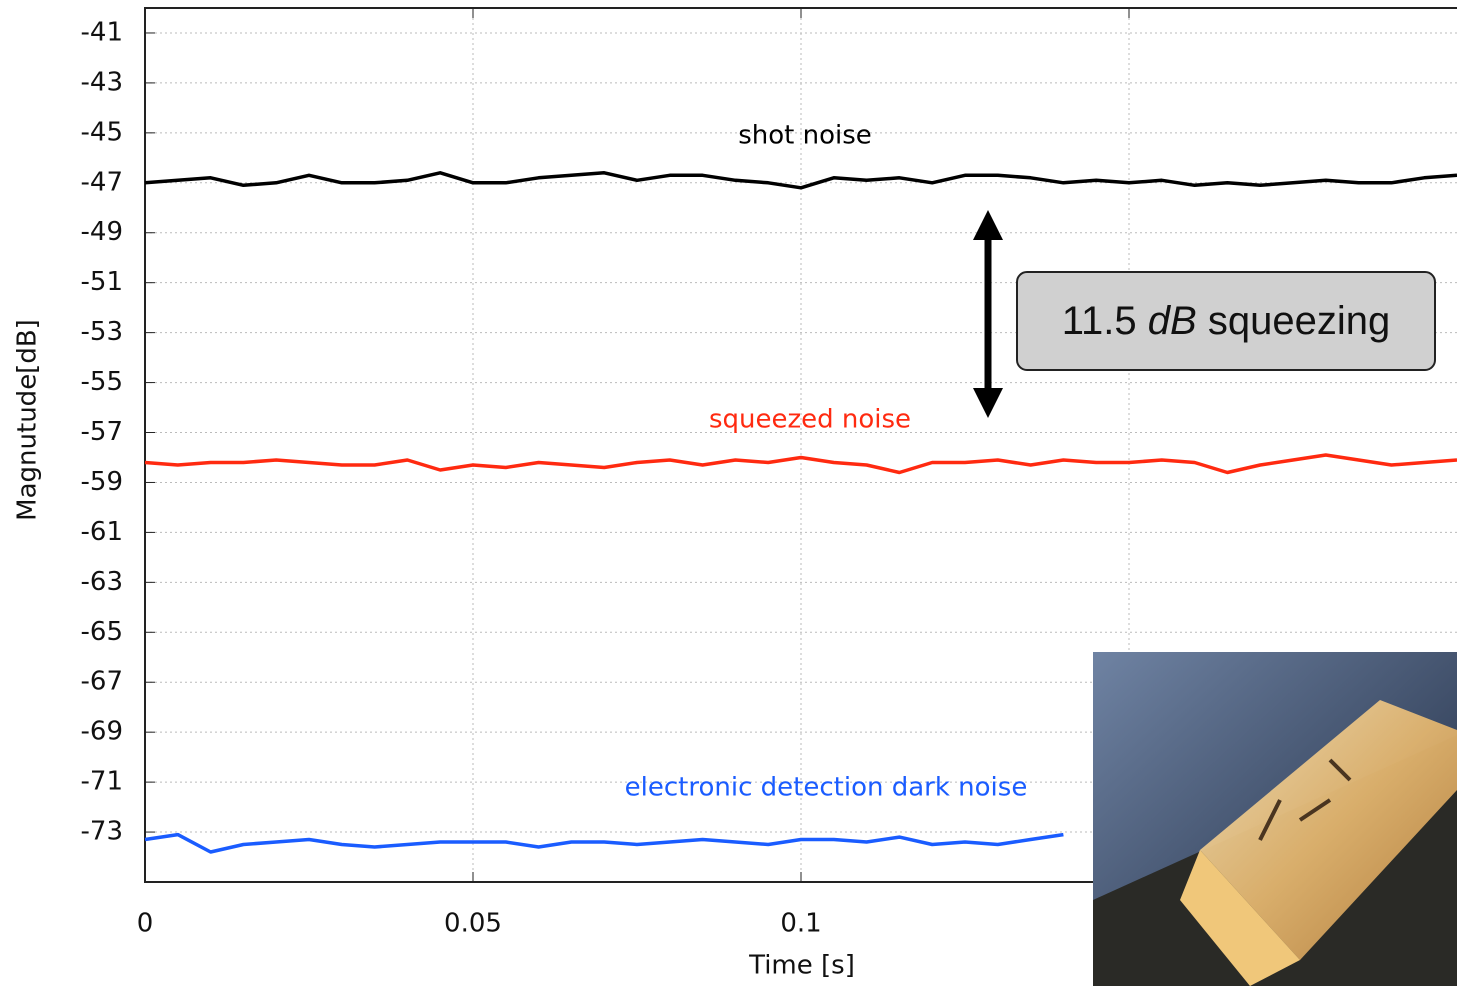 The height and width of the screenshot is (986, 1457). Describe the element at coordinates (473, 924) in the screenshot. I see `x-tick-label: 0.05` at that location.